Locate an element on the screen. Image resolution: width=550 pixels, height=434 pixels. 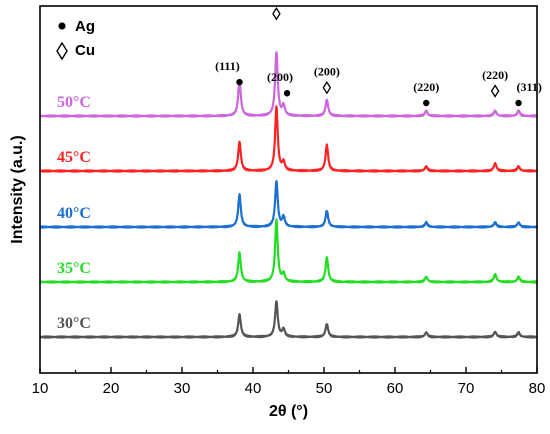
series-line-35c is located at coordinates (288, 251).